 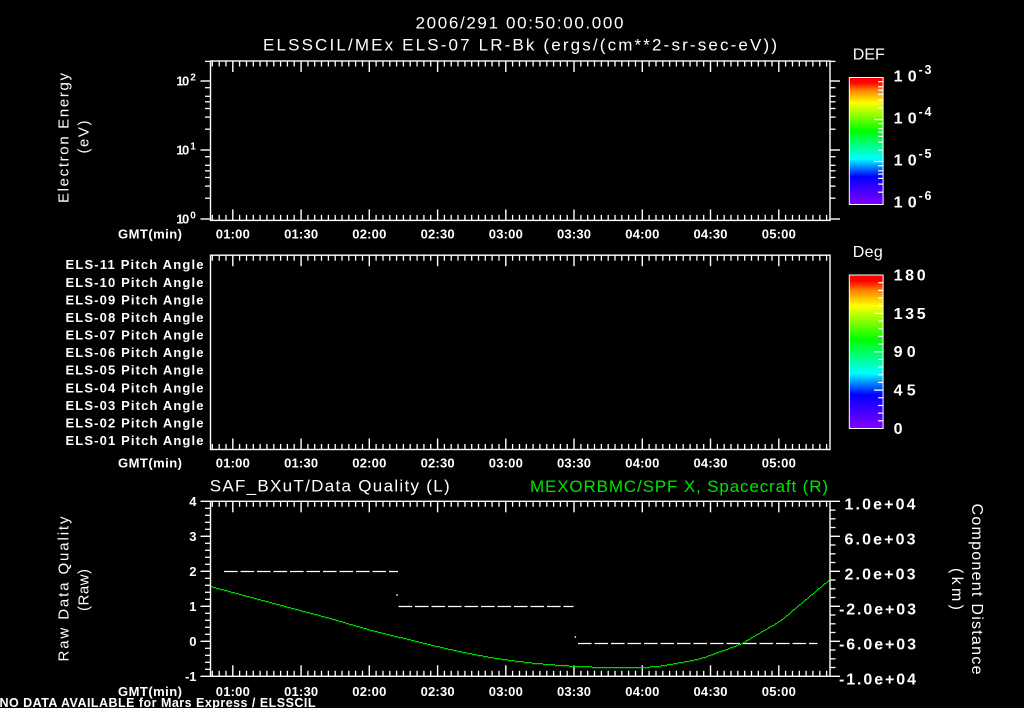 What do you see at coordinates (880, 540) in the screenshot?
I see `svg-text: 6.0e+03` at bounding box center [880, 540].